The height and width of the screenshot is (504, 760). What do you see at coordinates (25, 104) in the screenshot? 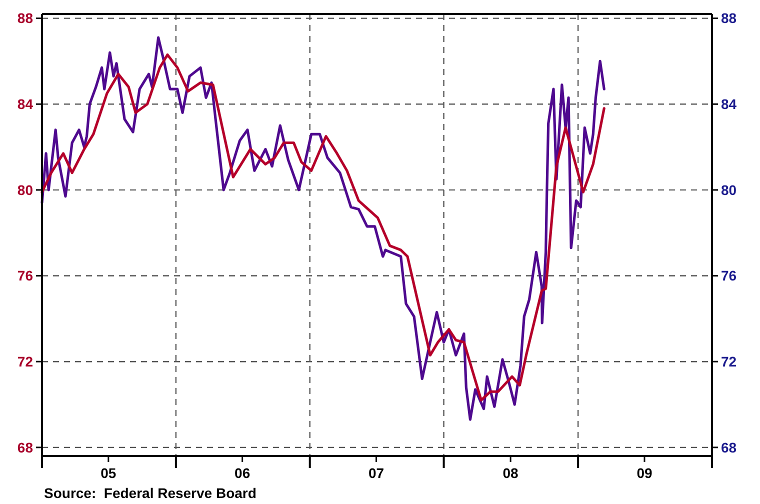
I see `y-tick-label: 84` at bounding box center [25, 104].